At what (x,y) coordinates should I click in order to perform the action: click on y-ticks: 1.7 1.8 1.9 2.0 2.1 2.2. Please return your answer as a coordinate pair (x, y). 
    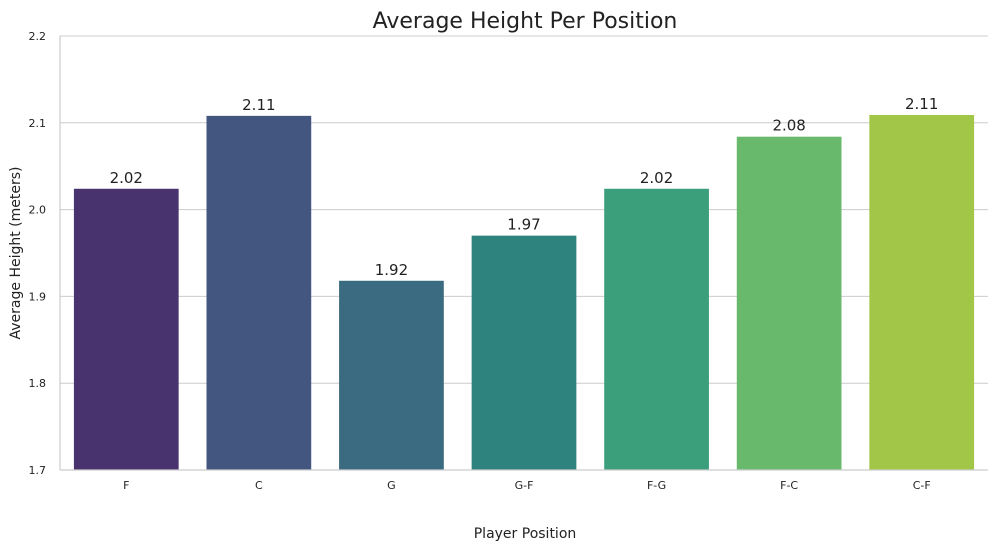
    Looking at the image, I should click on (38, 253).